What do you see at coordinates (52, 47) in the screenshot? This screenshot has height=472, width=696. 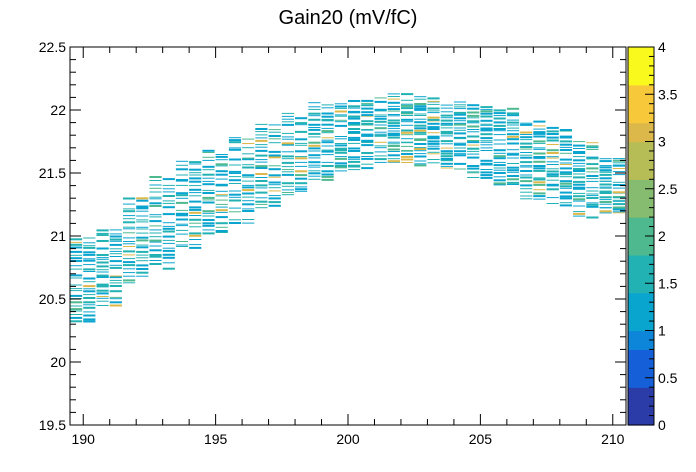 I see `y-tick-label: 22.5` at bounding box center [52, 47].